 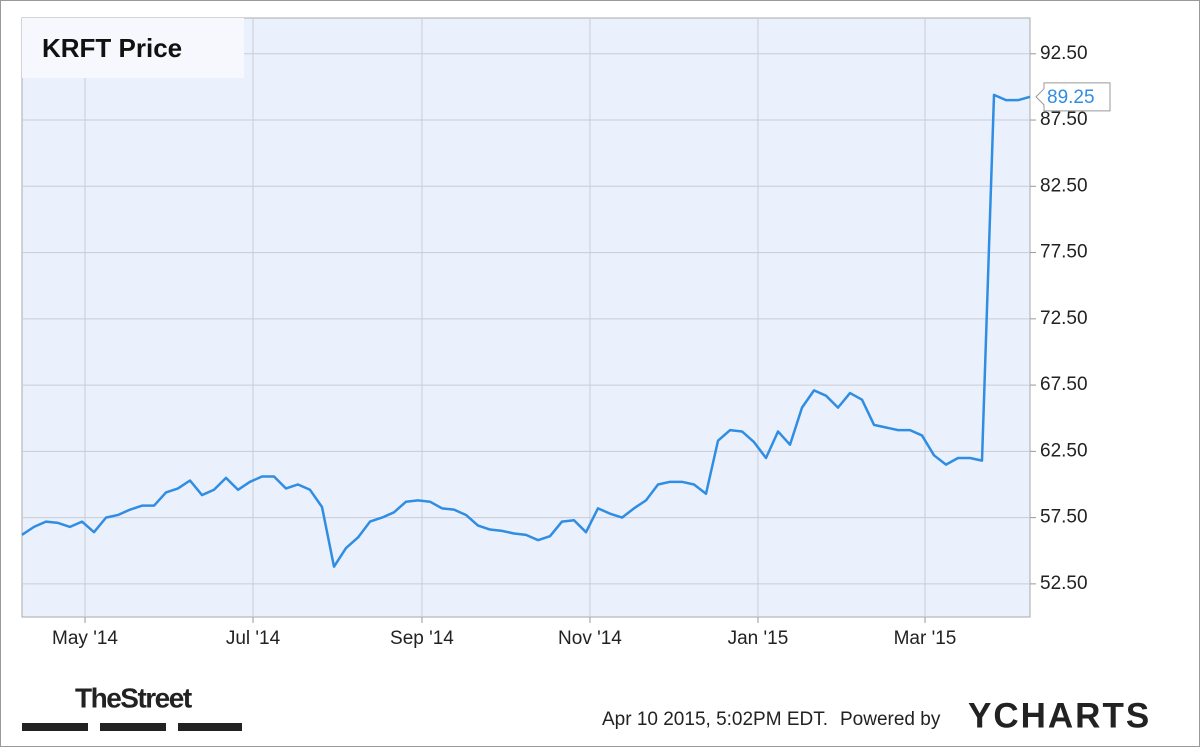 What do you see at coordinates (1064, 384) in the screenshot?
I see `y-tick-label: 67.50` at bounding box center [1064, 384].